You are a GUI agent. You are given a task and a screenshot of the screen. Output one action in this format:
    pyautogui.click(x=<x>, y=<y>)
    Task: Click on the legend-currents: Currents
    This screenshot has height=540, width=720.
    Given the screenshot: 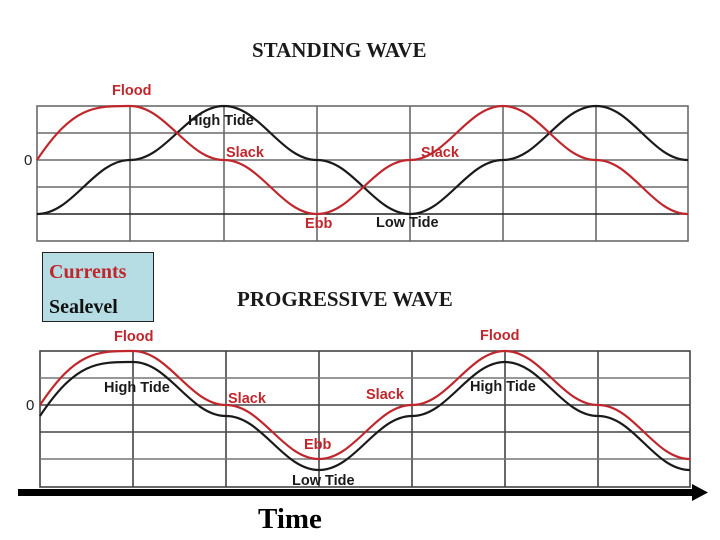 What is the action you would take?
    pyautogui.click(x=88, y=272)
    